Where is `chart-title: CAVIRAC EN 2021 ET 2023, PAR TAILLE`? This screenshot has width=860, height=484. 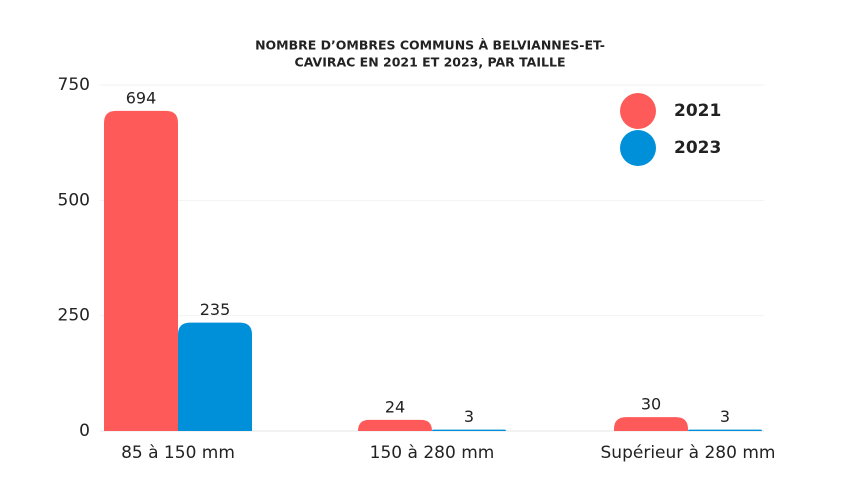
chart-title: CAVIRAC EN 2021 ET 2023, PAR TAILLE is located at coordinates (430, 62).